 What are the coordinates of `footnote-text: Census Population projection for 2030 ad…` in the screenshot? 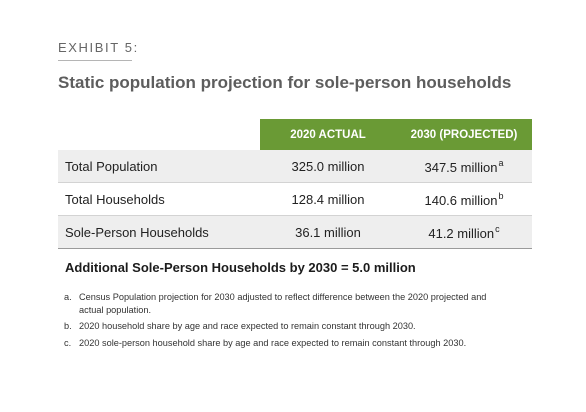 It's located at (283, 303).